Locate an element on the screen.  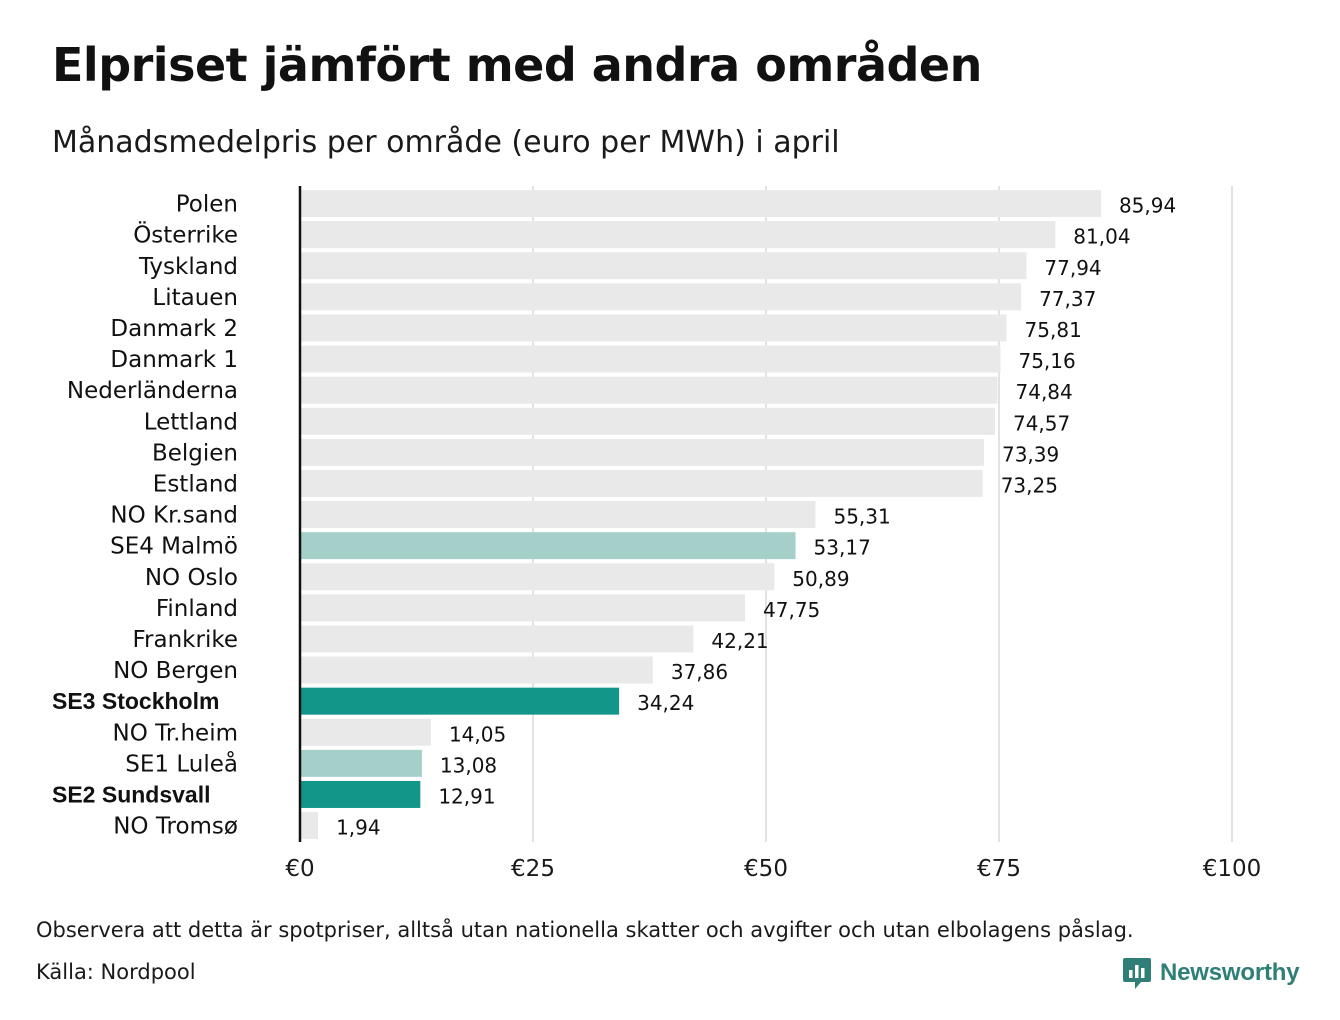
chart-title: Elpriset jämfört med andra områden is located at coordinates (517, 65).